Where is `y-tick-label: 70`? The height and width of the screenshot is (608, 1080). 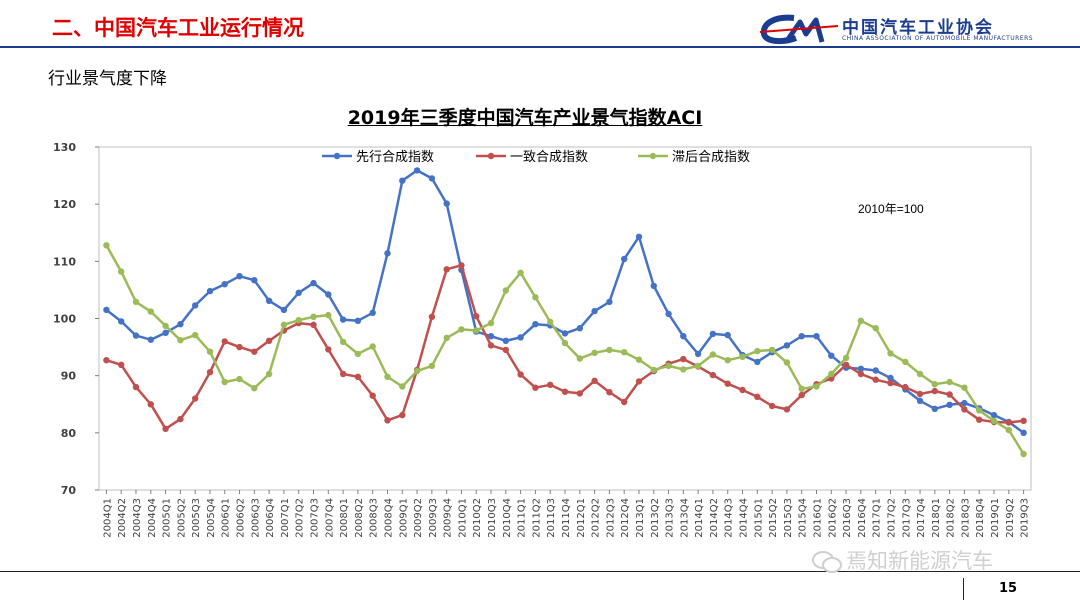
y-tick-label: 70 is located at coordinates (69, 490).